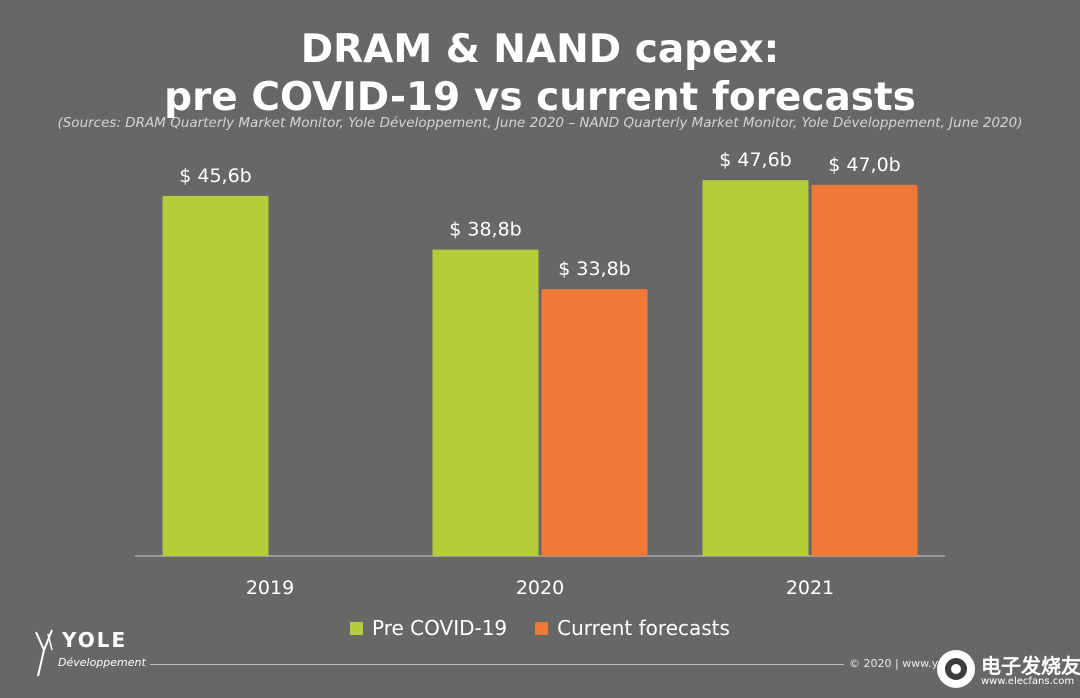 This screenshot has height=698, width=1080. I want to click on watermark: 电子发烧友 www.elecfans.com, so click(1007, 670).